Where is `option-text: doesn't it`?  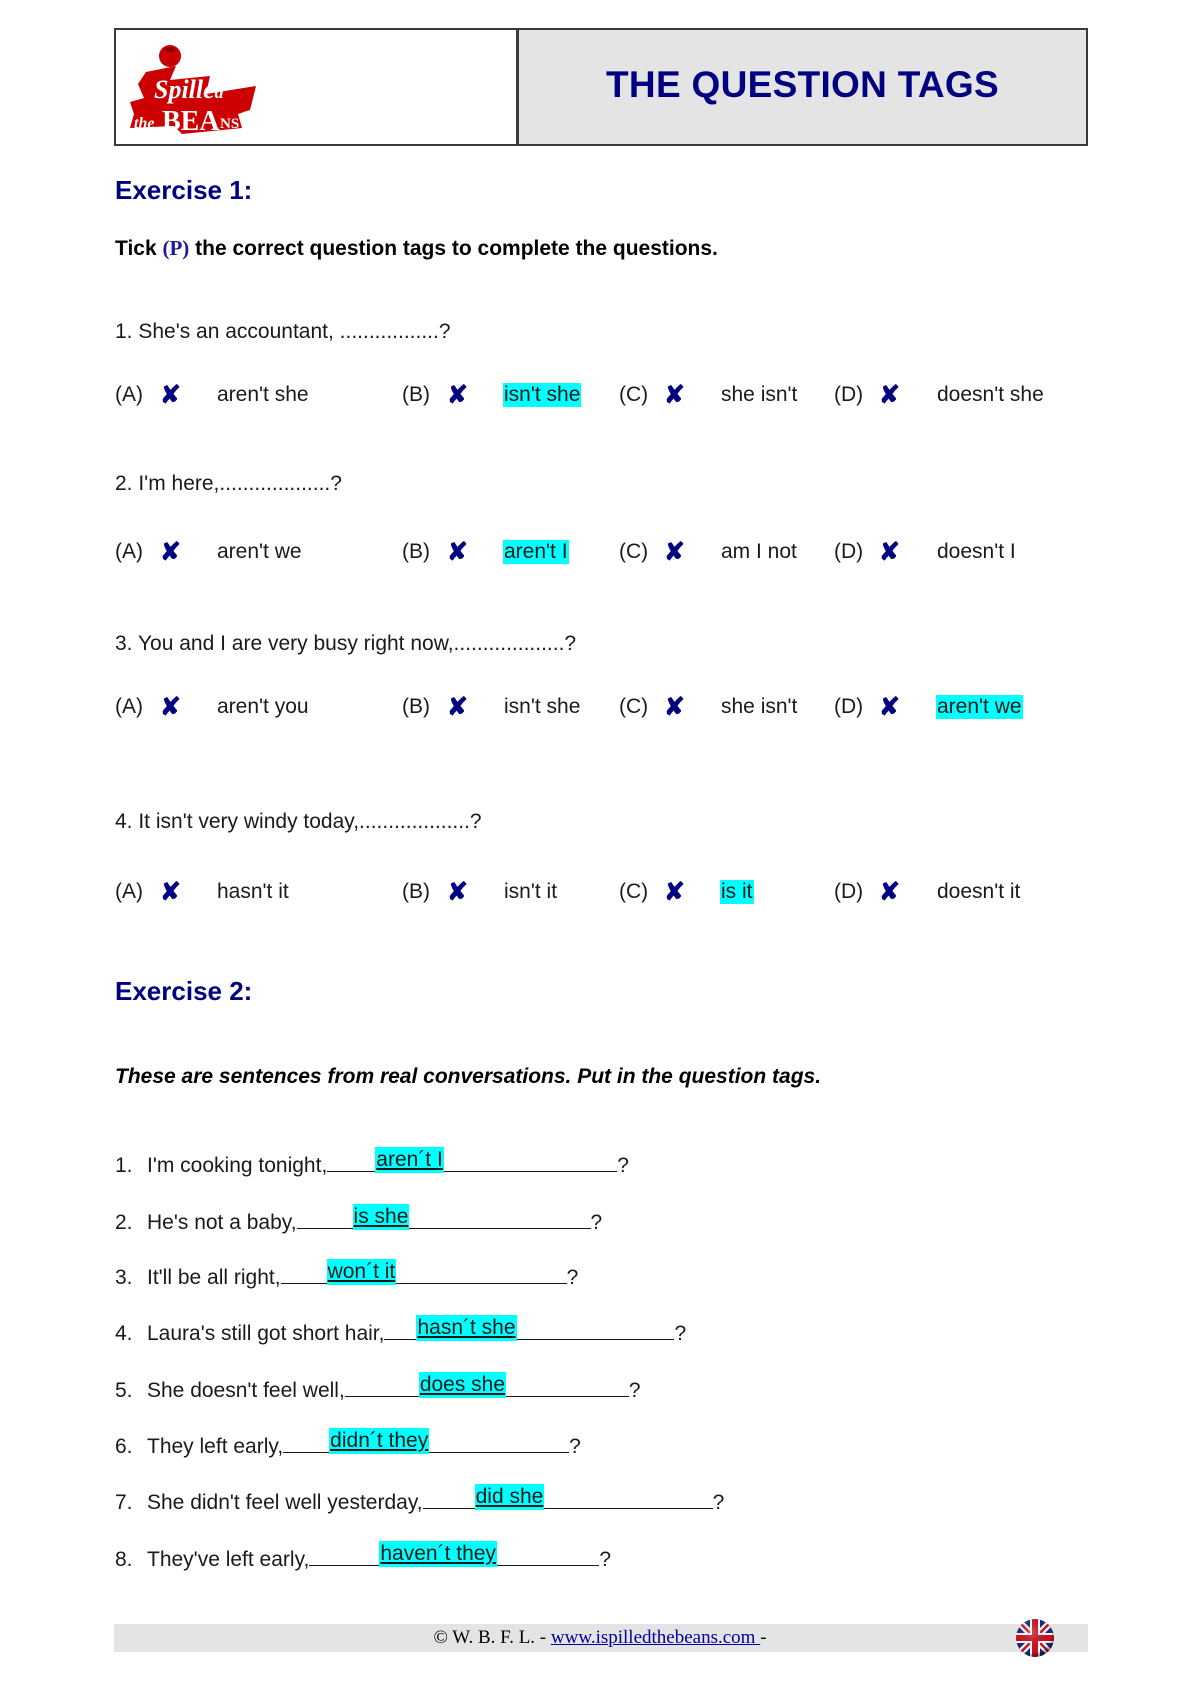 option-text: doesn't it is located at coordinates (979, 891).